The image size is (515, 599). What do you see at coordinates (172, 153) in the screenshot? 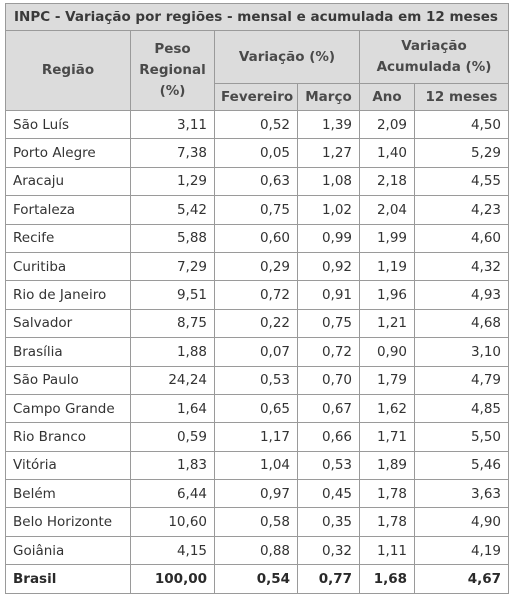
I see `cell-peso: 7,38` at bounding box center [172, 153].